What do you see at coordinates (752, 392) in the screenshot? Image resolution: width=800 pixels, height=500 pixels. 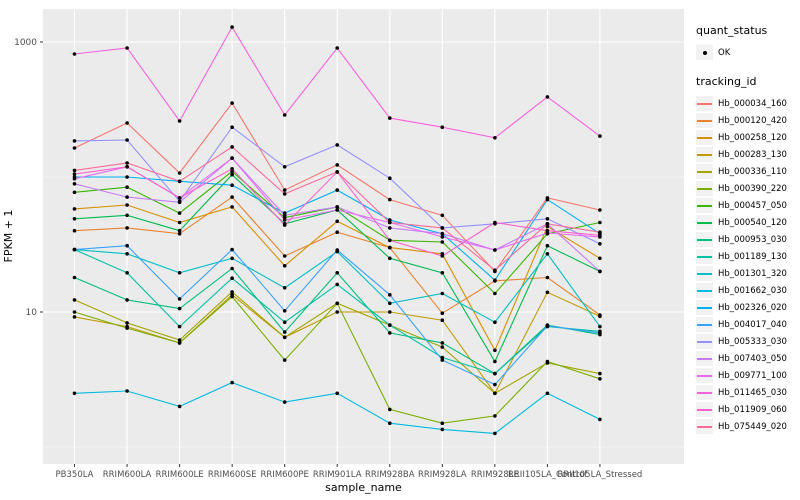 I see `legend-item-label: Hb_011465_030` at bounding box center [752, 392].